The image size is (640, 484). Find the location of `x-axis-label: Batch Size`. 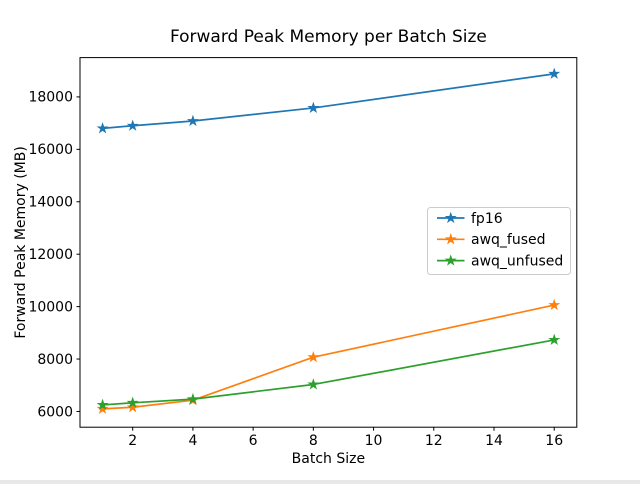

x-axis-label: Batch Size is located at coordinates (328, 459).